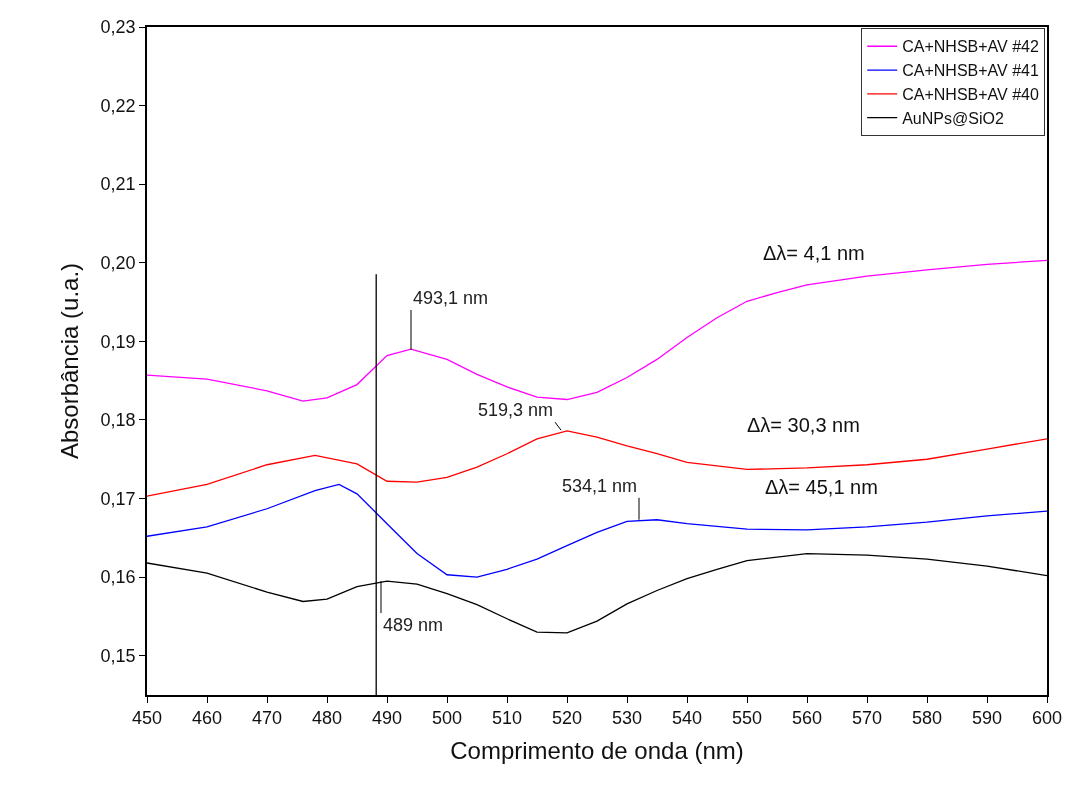 This screenshot has height=796, width=1074. I want to click on y-tick-label: 0,18, so click(118, 420).